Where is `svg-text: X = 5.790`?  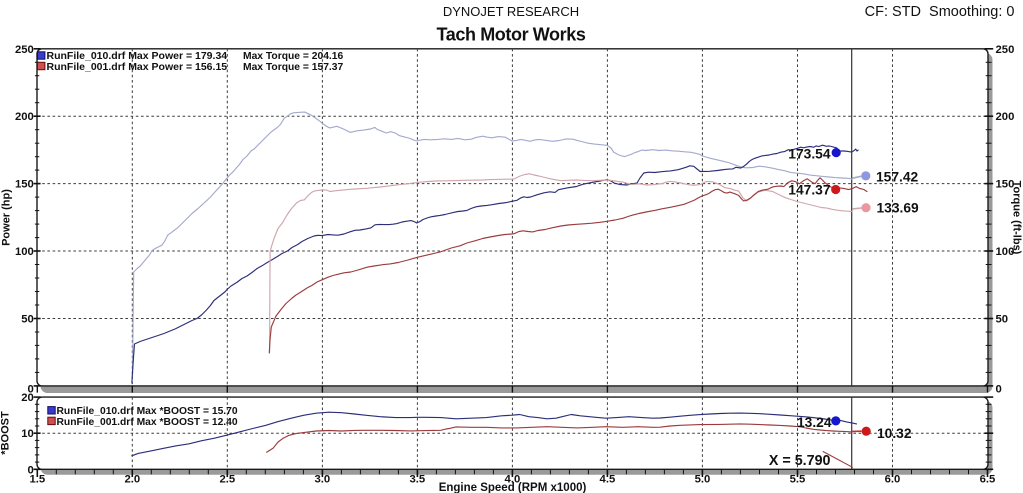
svg-text: X = 5.790 is located at coordinates (800, 461).